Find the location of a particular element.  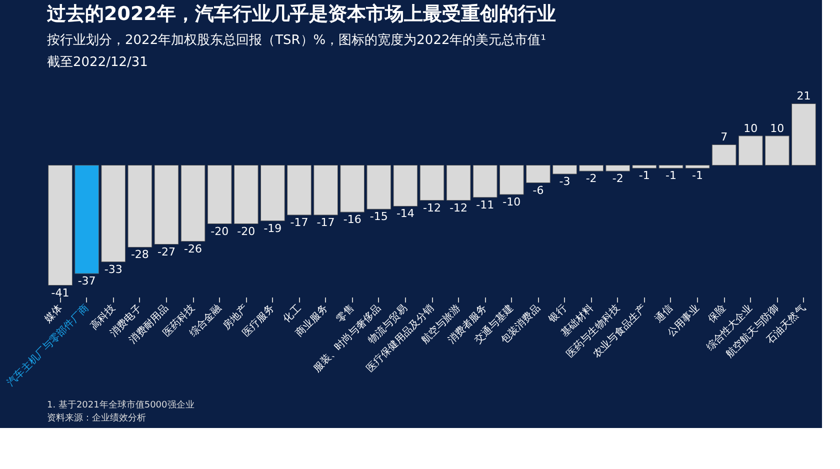

data-label: -16 is located at coordinates (352, 219).